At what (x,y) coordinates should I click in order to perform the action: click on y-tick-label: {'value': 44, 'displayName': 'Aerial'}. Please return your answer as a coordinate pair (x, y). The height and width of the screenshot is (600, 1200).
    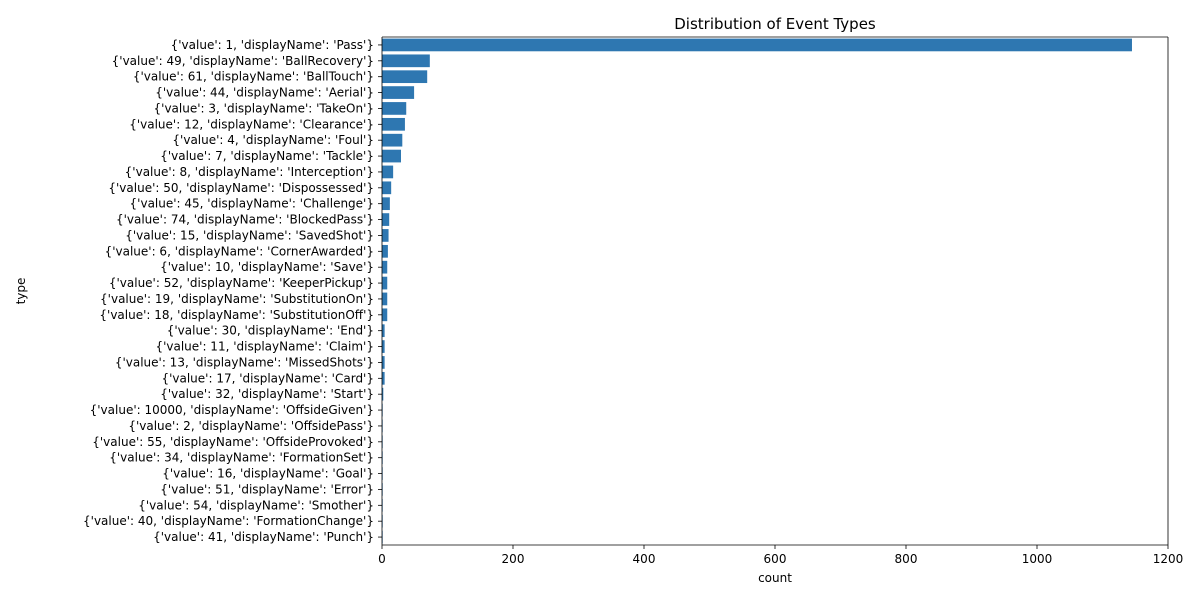
    Looking at the image, I should click on (264, 93).